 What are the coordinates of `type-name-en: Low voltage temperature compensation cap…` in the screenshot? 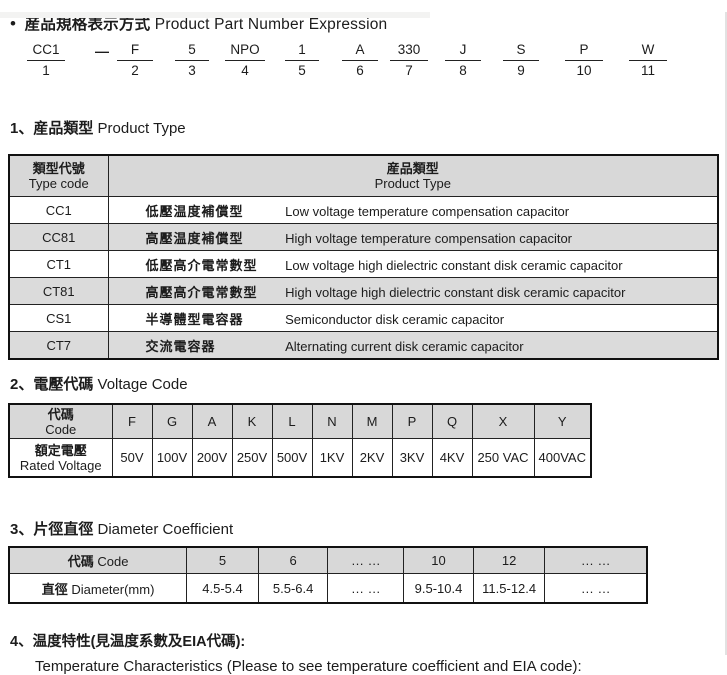 It's located at (427, 211).